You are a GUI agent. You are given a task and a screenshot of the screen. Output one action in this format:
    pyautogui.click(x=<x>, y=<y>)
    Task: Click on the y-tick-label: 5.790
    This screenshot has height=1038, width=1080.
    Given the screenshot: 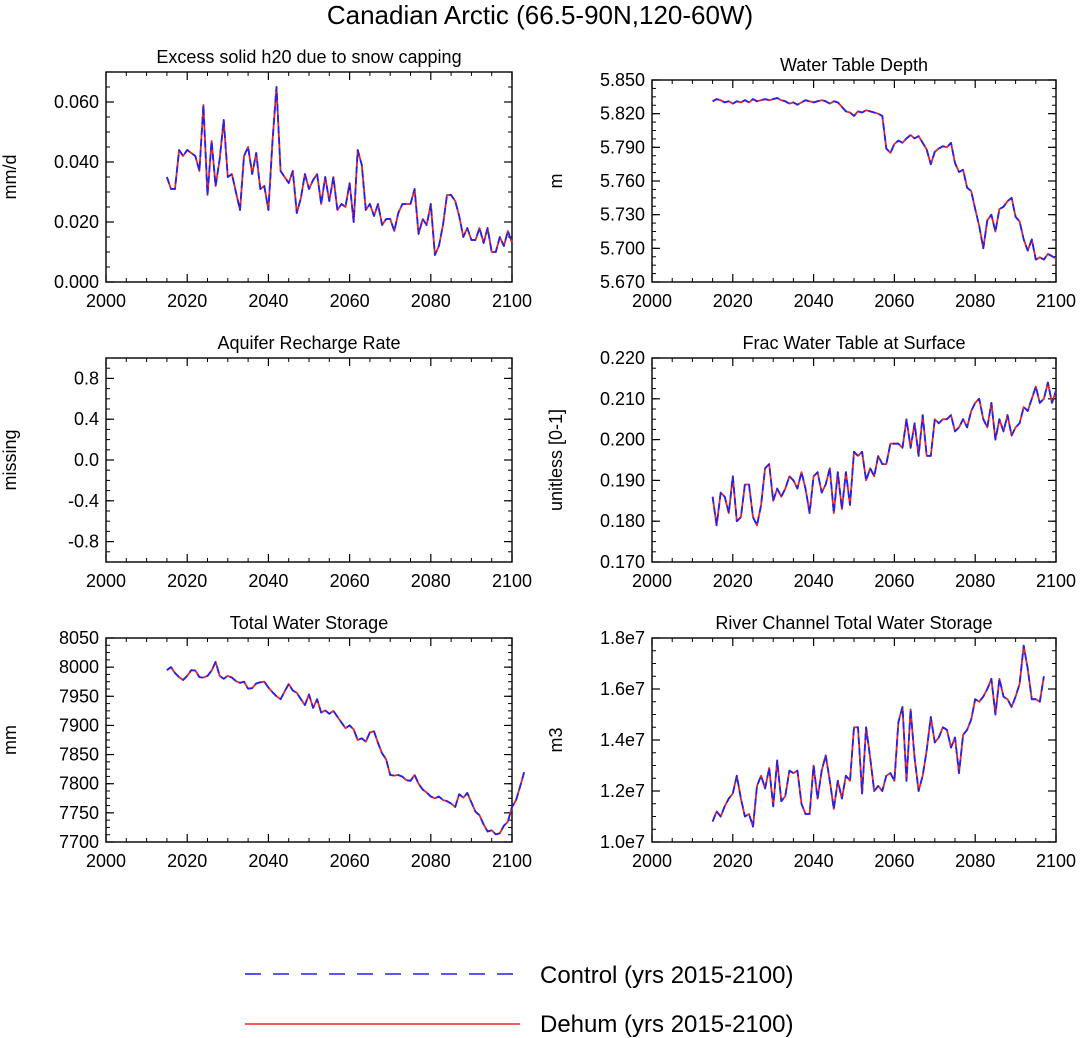 What is the action you would take?
    pyautogui.click(x=622, y=147)
    